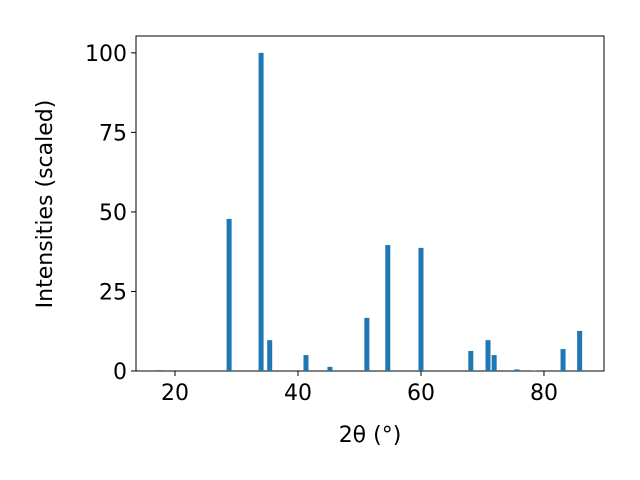 The height and width of the screenshot is (480, 640). I want to click on y-tick-label: 100, so click(106, 54).